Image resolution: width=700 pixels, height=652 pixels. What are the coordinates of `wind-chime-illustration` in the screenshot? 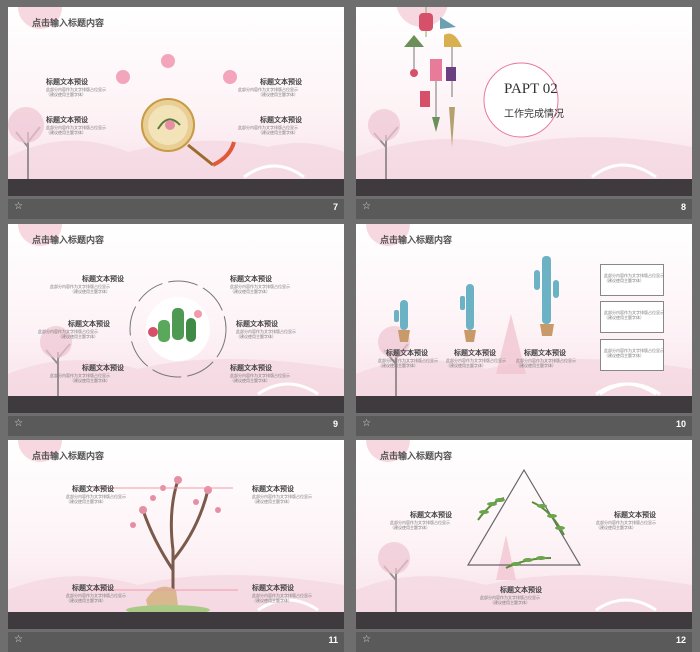 It's located at (524, 101).